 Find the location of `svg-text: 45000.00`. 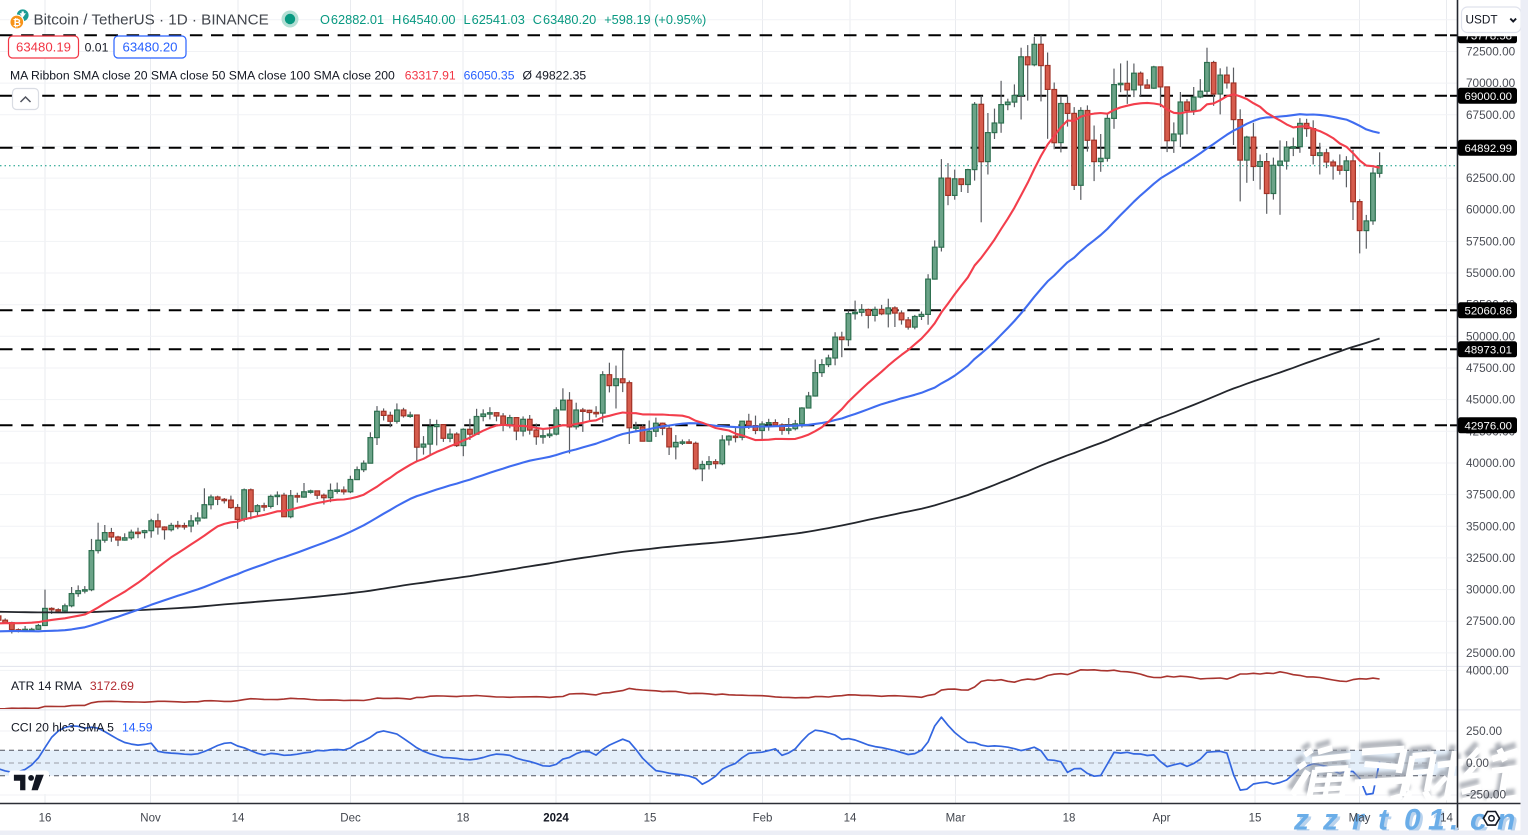

svg-text: 45000.00 is located at coordinates (1491, 400).